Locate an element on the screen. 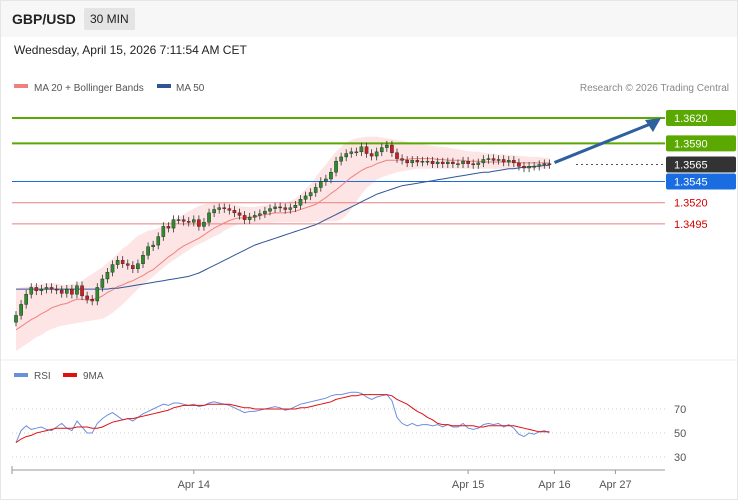 This screenshot has width=738, height=500. legend-ma20: MA 20 + Bollinger Bands is located at coordinates (89, 88).